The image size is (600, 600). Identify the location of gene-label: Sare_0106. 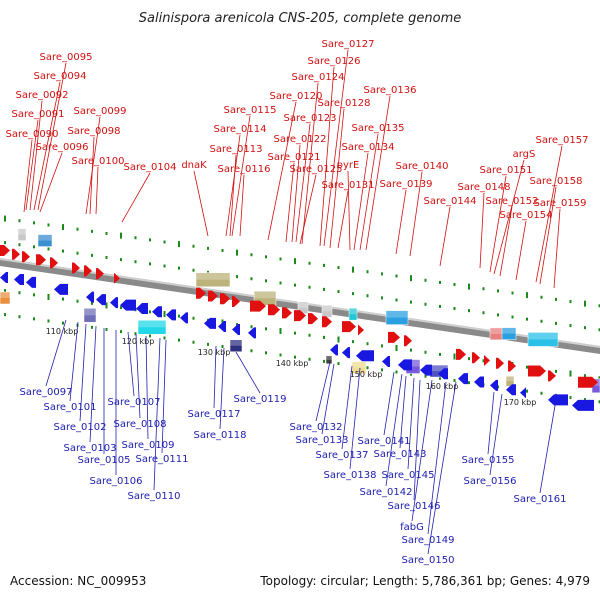
(116, 481).